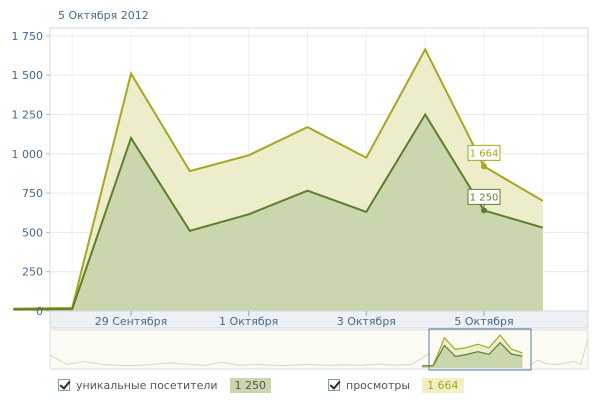 The image size is (616, 404). I want to click on y-tick-label: 0, so click(39, 311).